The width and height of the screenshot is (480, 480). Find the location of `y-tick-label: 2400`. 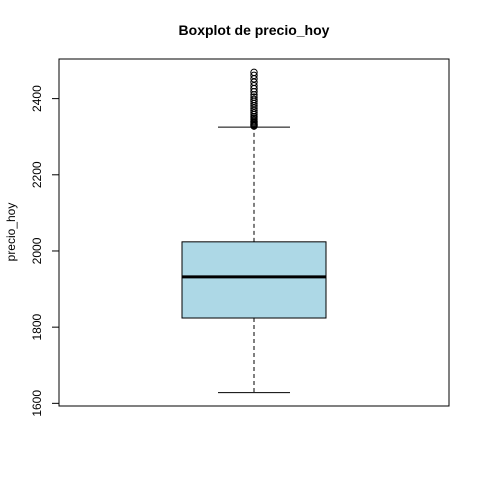

y-tick-label: 2400 is located at coordinates (37, 98).